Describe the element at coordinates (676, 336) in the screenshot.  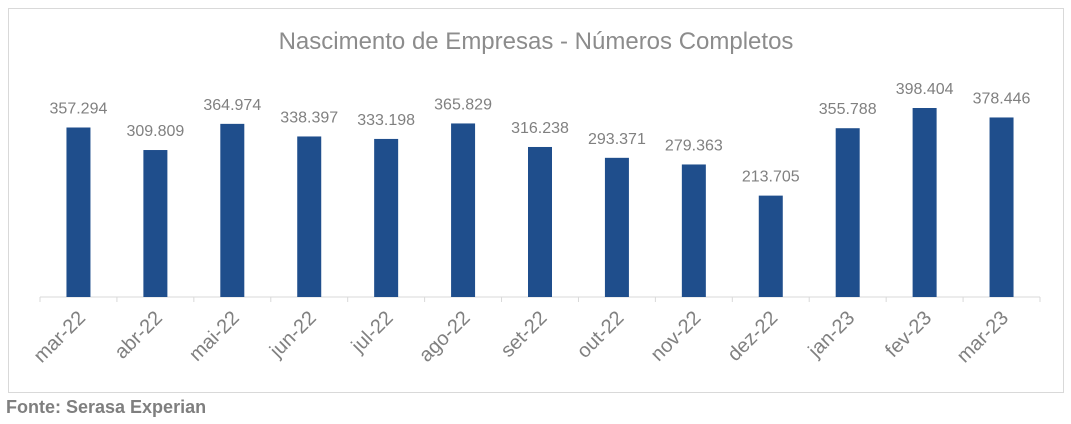
I see `x-tick-label-nov-22: nov-22` at that location.